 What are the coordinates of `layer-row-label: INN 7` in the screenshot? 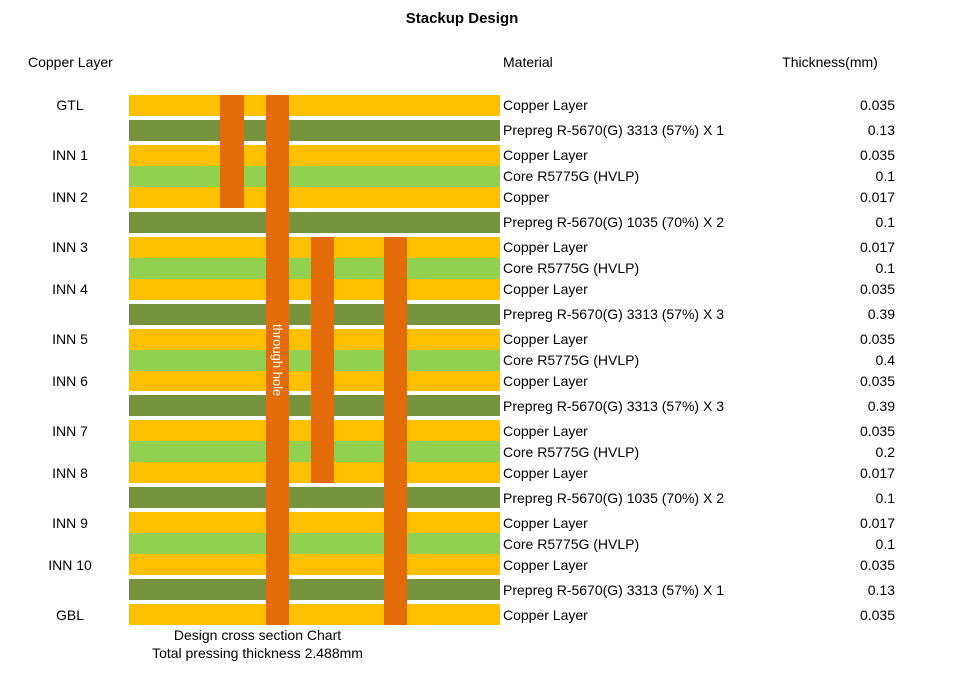 It's located at (70, 430).